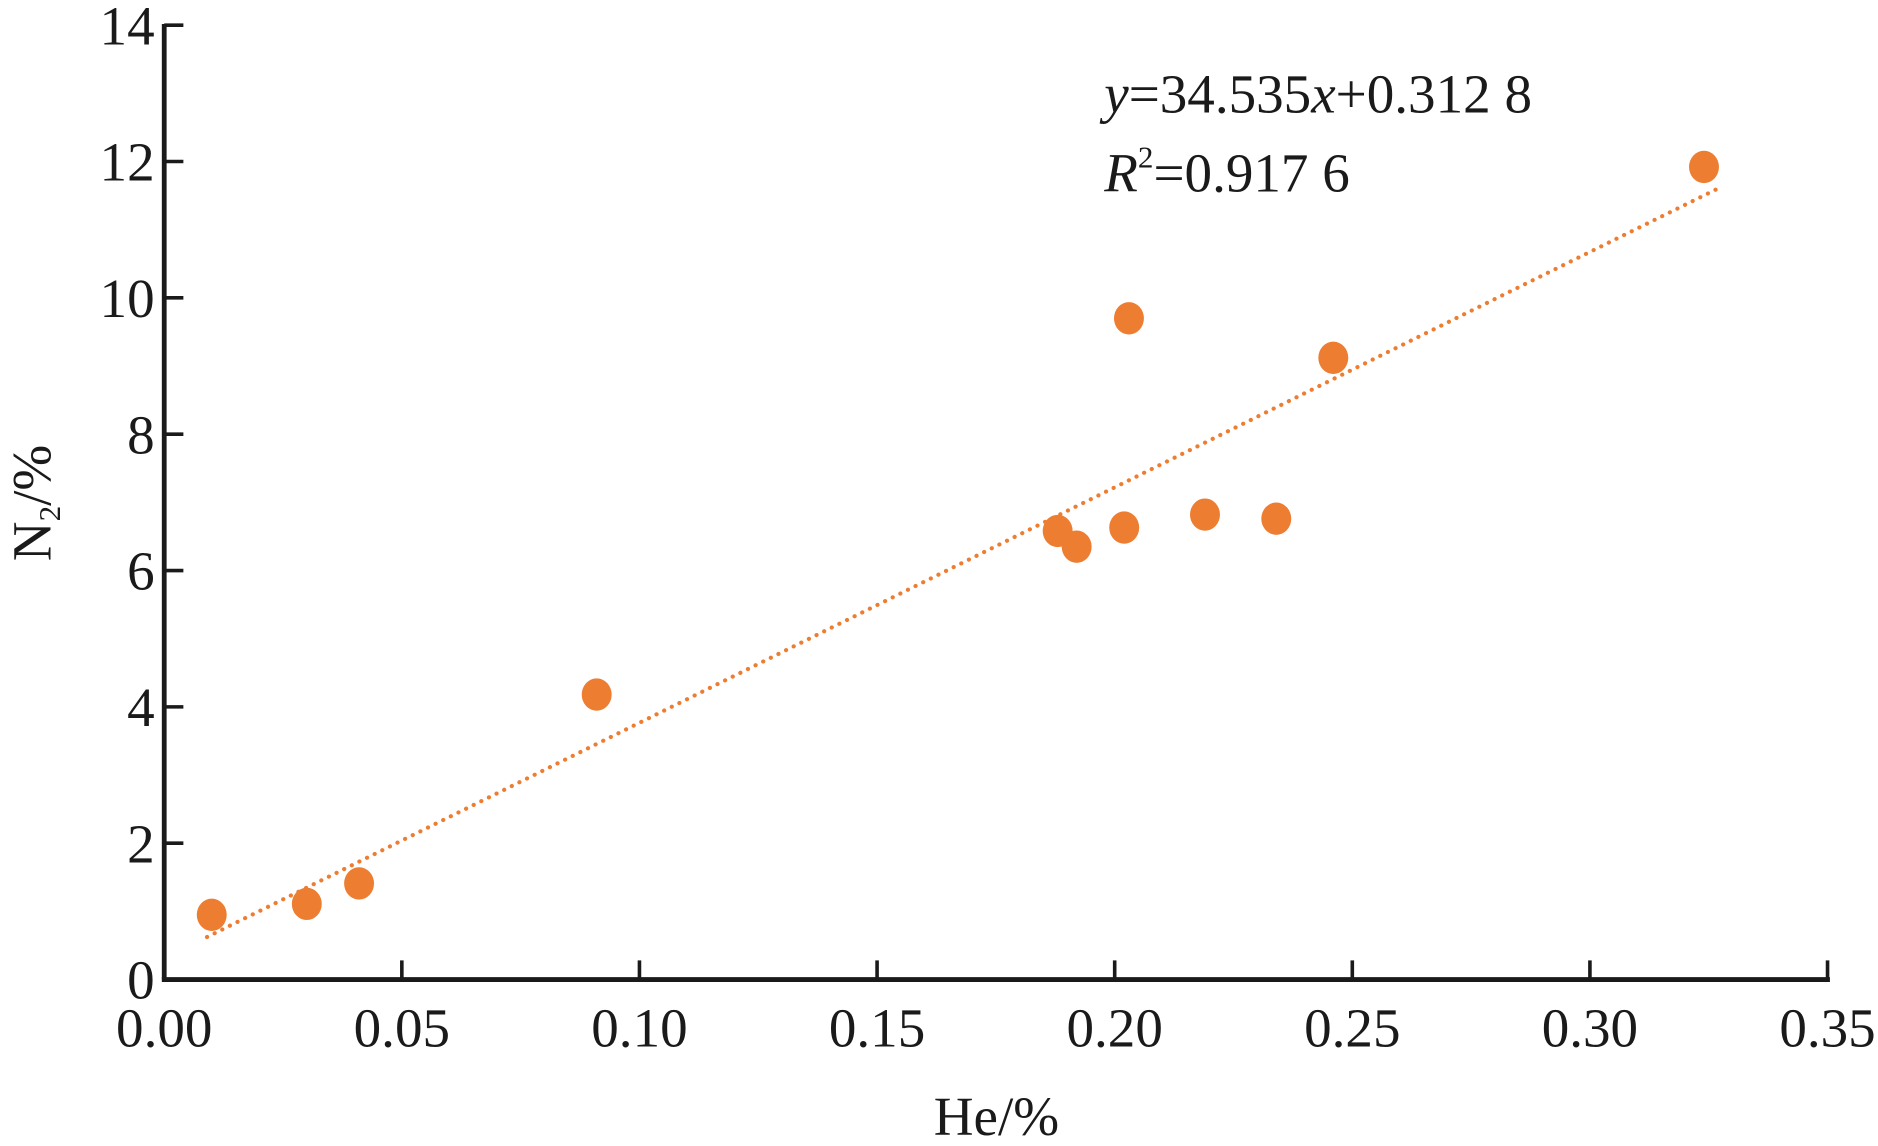 The image size is (1878, 1146). Describe the element at coordinates (1590, 1028) in the screenshot. I see `x-tick-label: 0.30` at that location.